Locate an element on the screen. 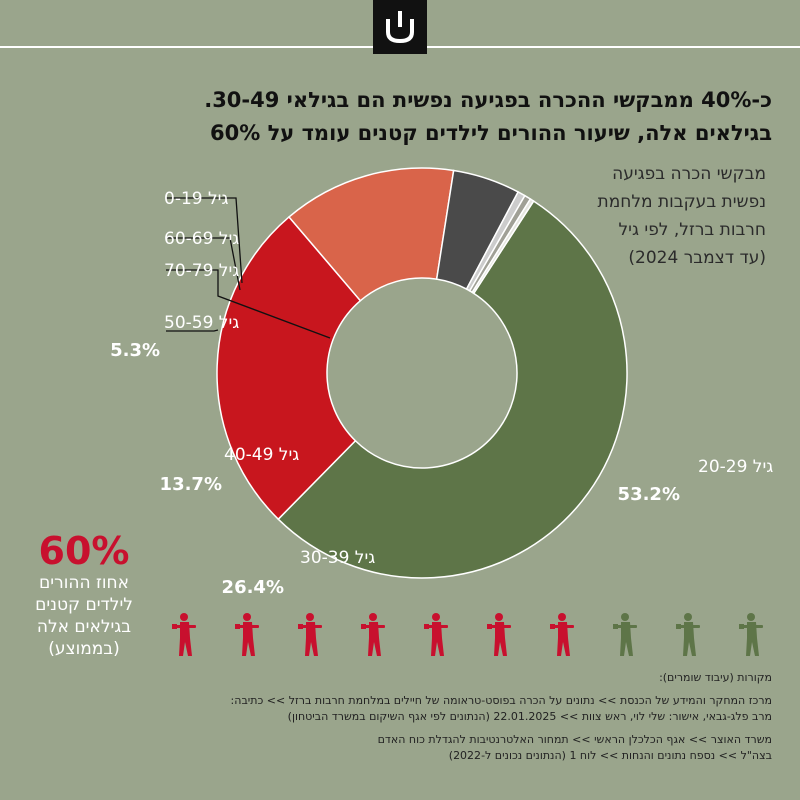 The width and height of the screenshot is (800, 800). value-age-30-39: 26.4% is located at coordinates (253, 587).